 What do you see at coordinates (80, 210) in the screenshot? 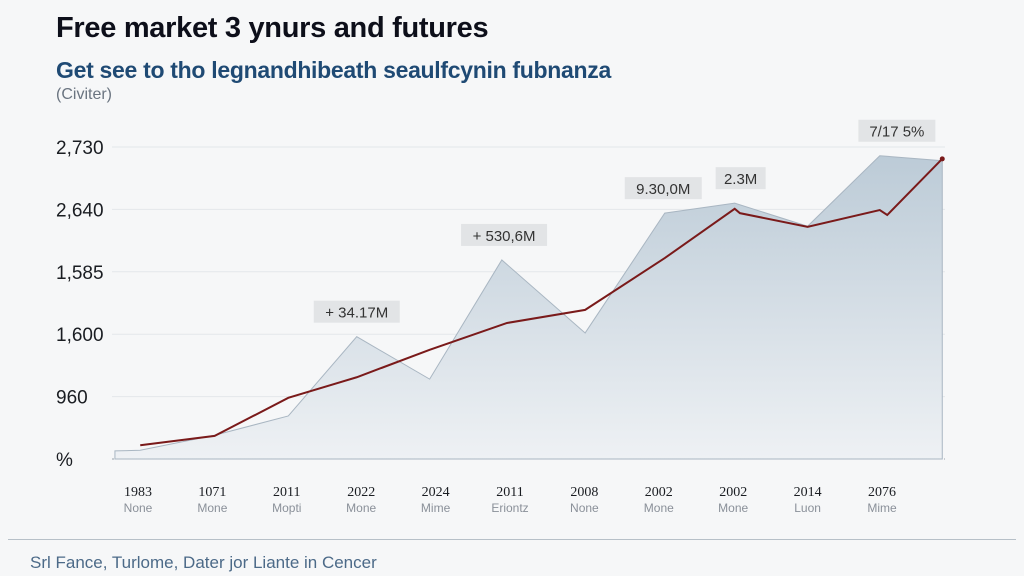
I see `y-tick-label: 2,640` at bounding box center [80, 210].